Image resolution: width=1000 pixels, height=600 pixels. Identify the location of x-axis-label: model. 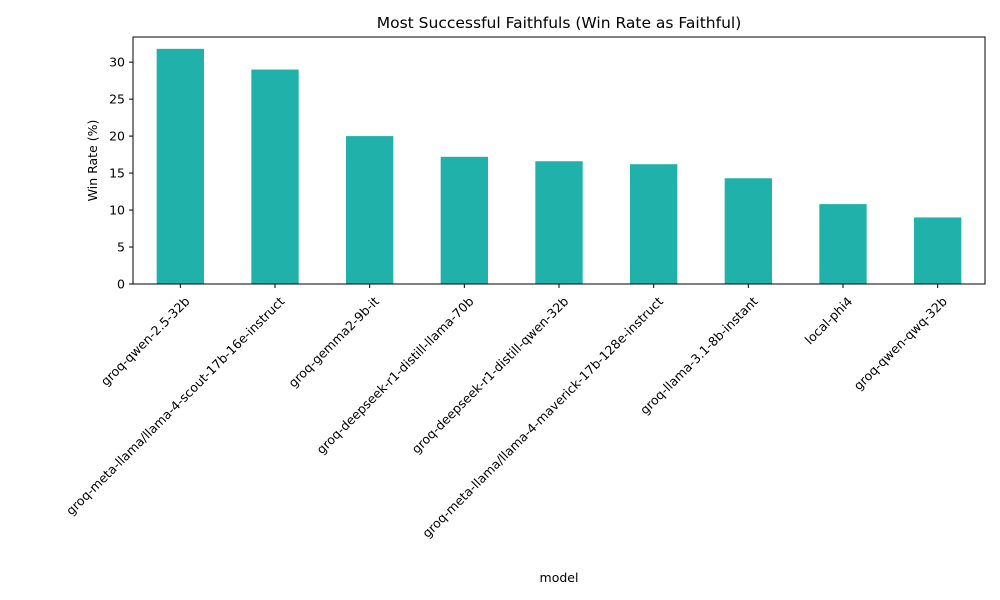
(559, 577).